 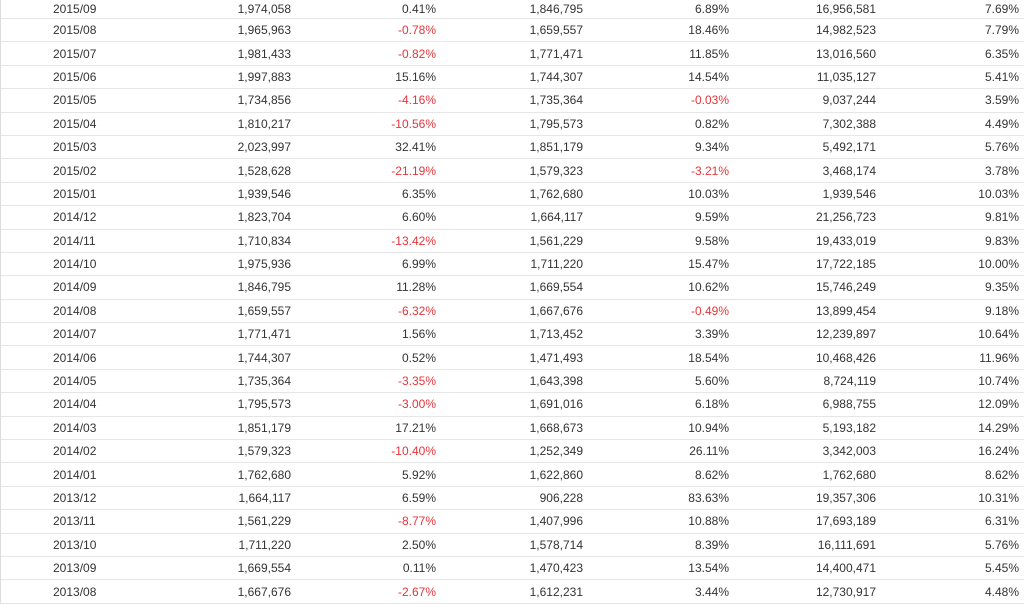 I want to click on value-cell: 10.62%, so click(x=708, y=287).